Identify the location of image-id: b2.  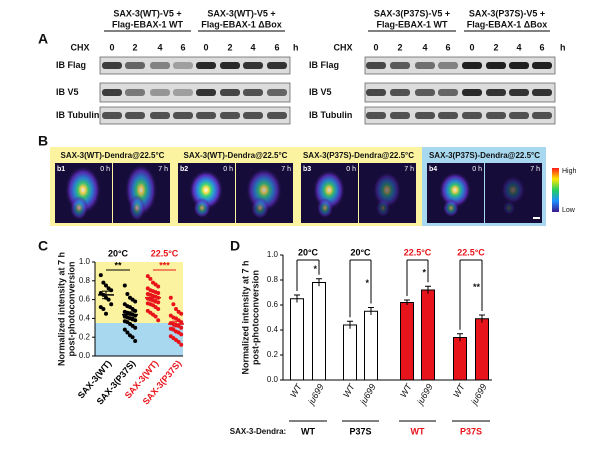
(184, 169).